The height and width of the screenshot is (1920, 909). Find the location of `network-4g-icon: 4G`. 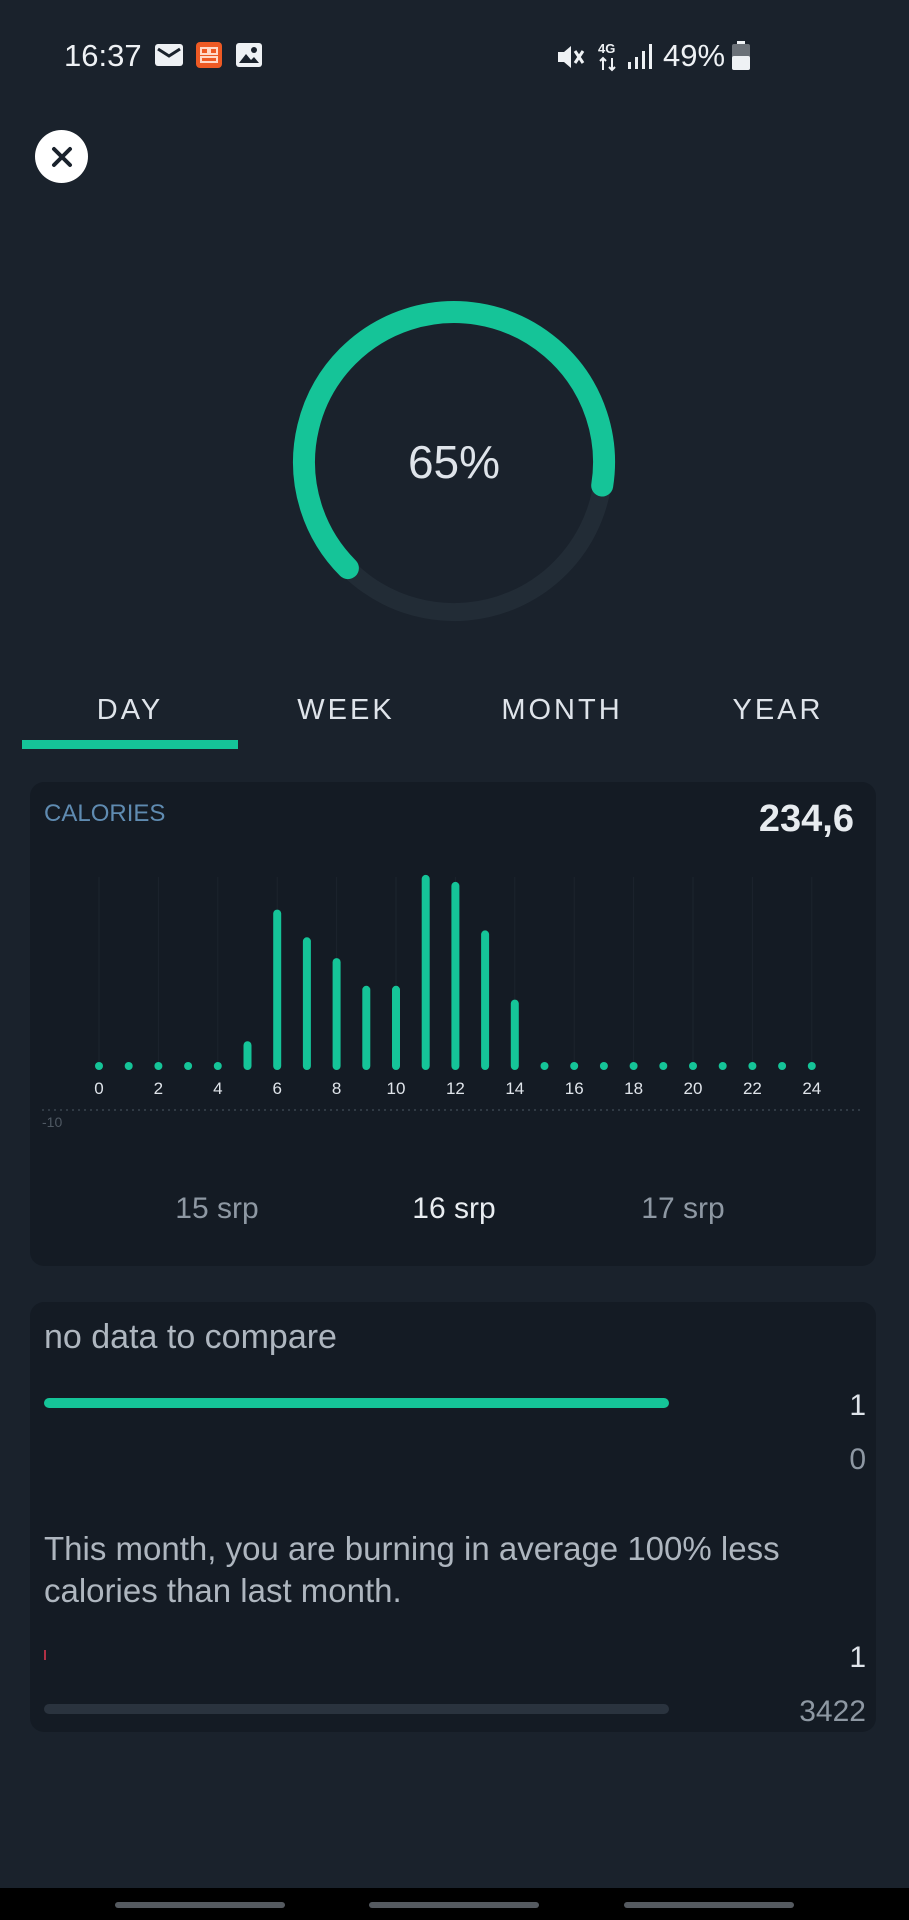

network-4g-icon: 4G is located at coordinates (607, 56).